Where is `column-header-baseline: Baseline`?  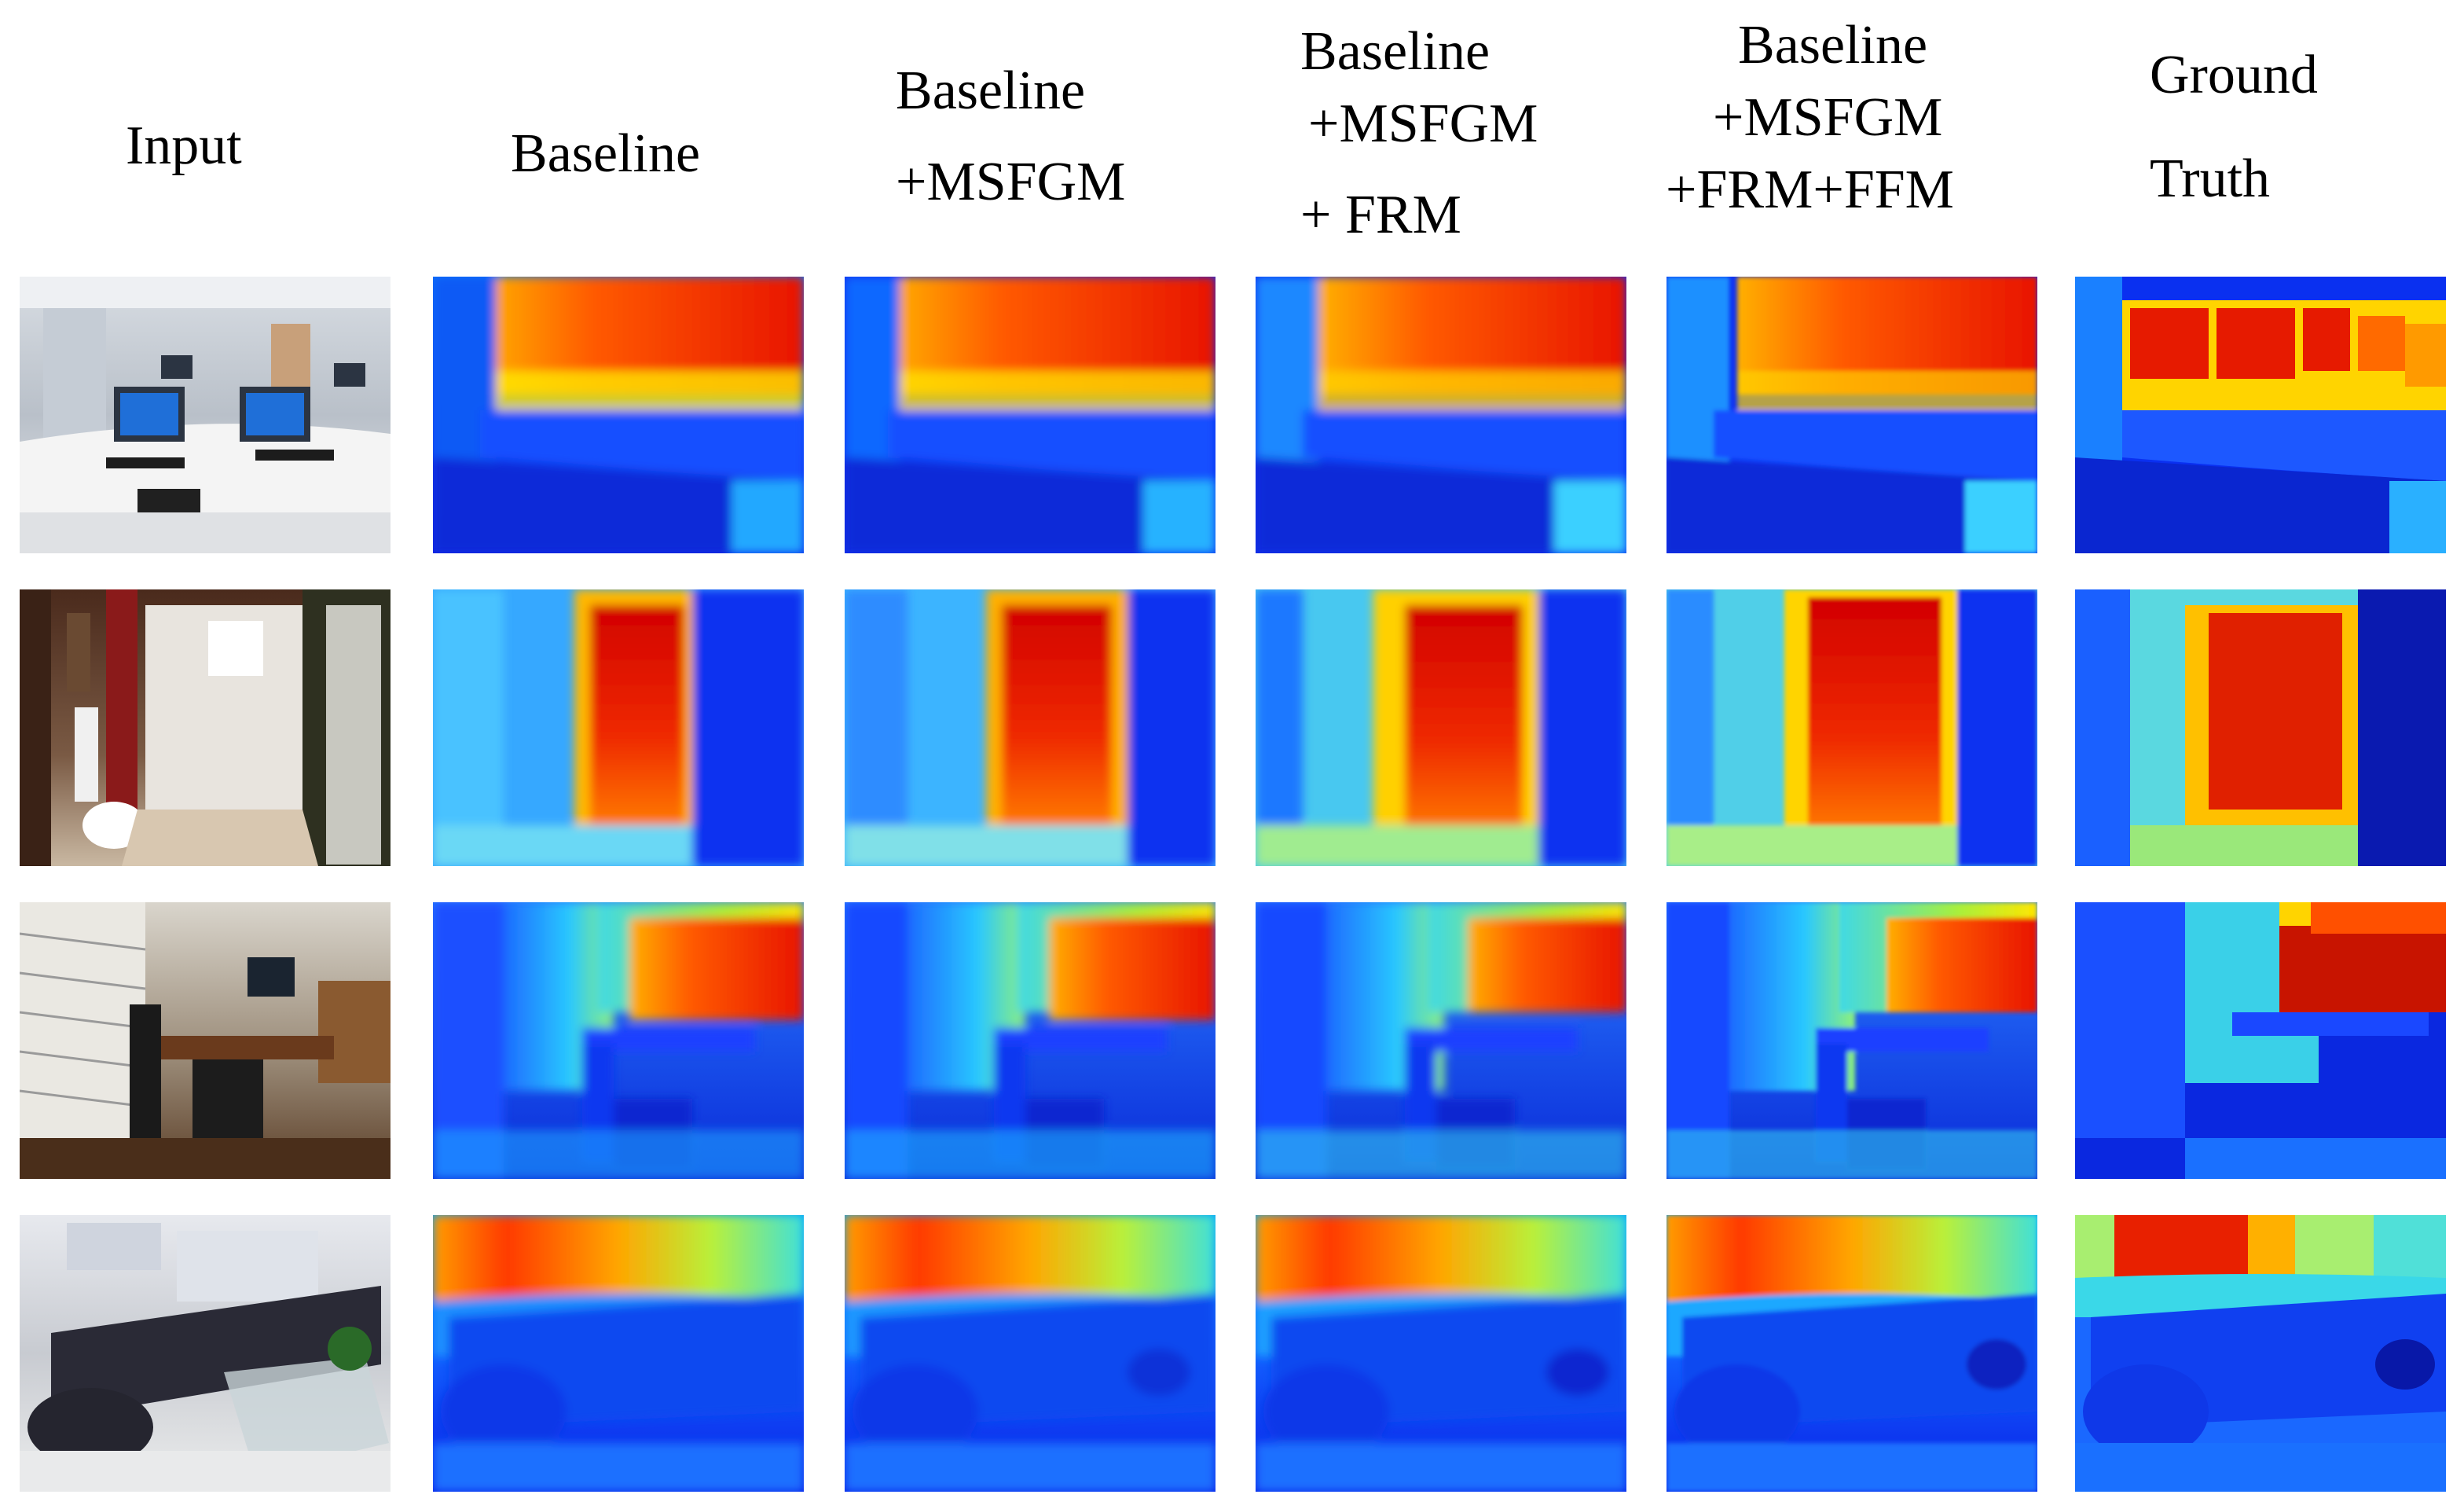
column-header-baseline: Baseline is located at coordinates (605, 154).